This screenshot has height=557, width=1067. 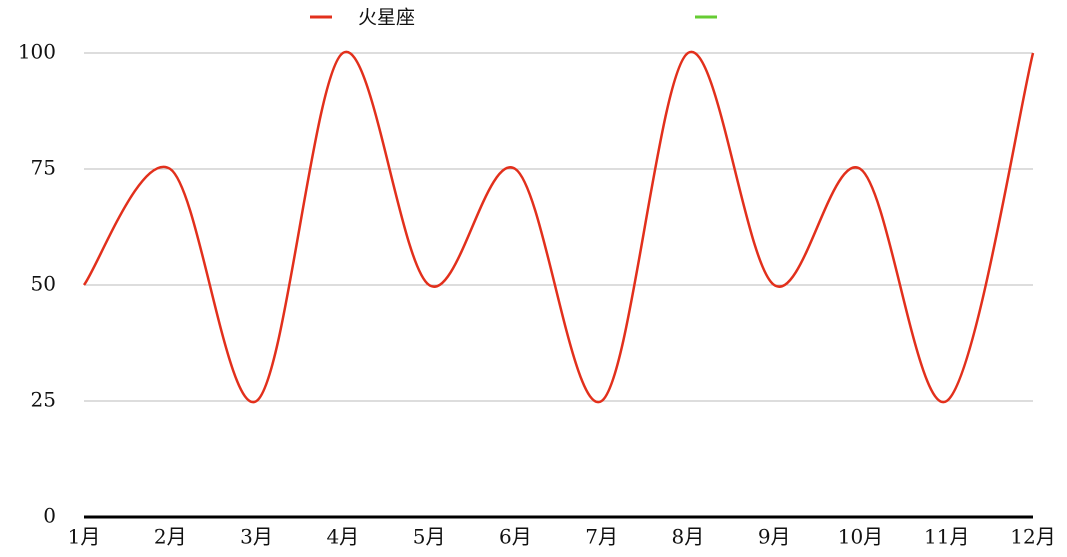 What do you see at coordinates (43, 168) in the screenshot?
I see `y-tick-label: 75` at bounding box center [43, 168].